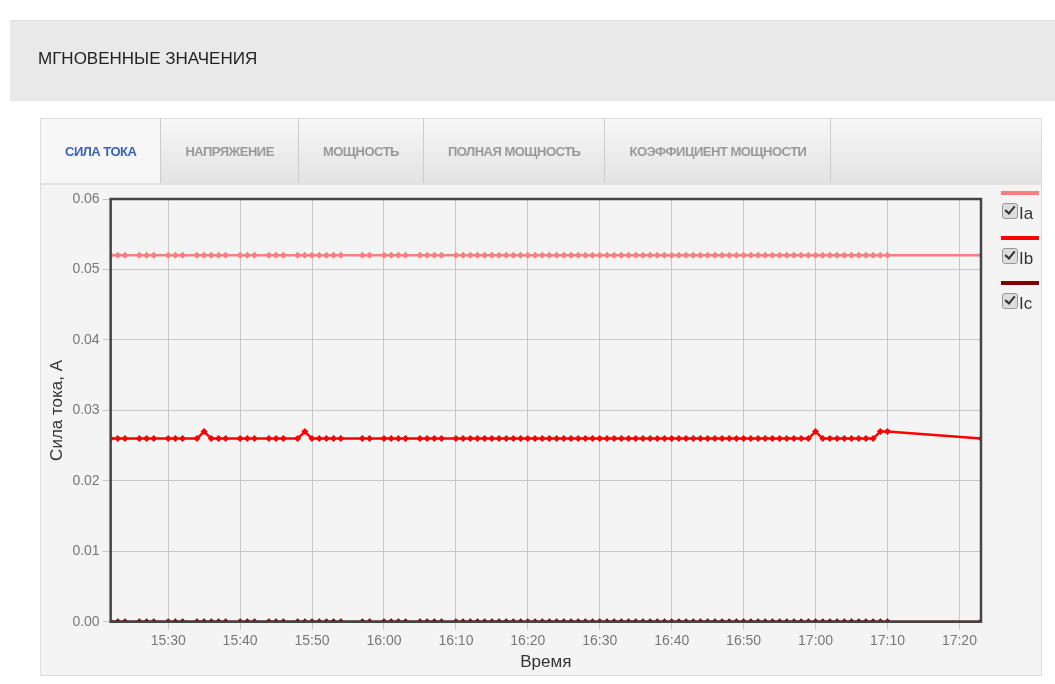 The image size is (1055, 684). Describe the element at coordinates (240, 640) in the screenshot. I see `x-tick-label: 15:40` at that location.